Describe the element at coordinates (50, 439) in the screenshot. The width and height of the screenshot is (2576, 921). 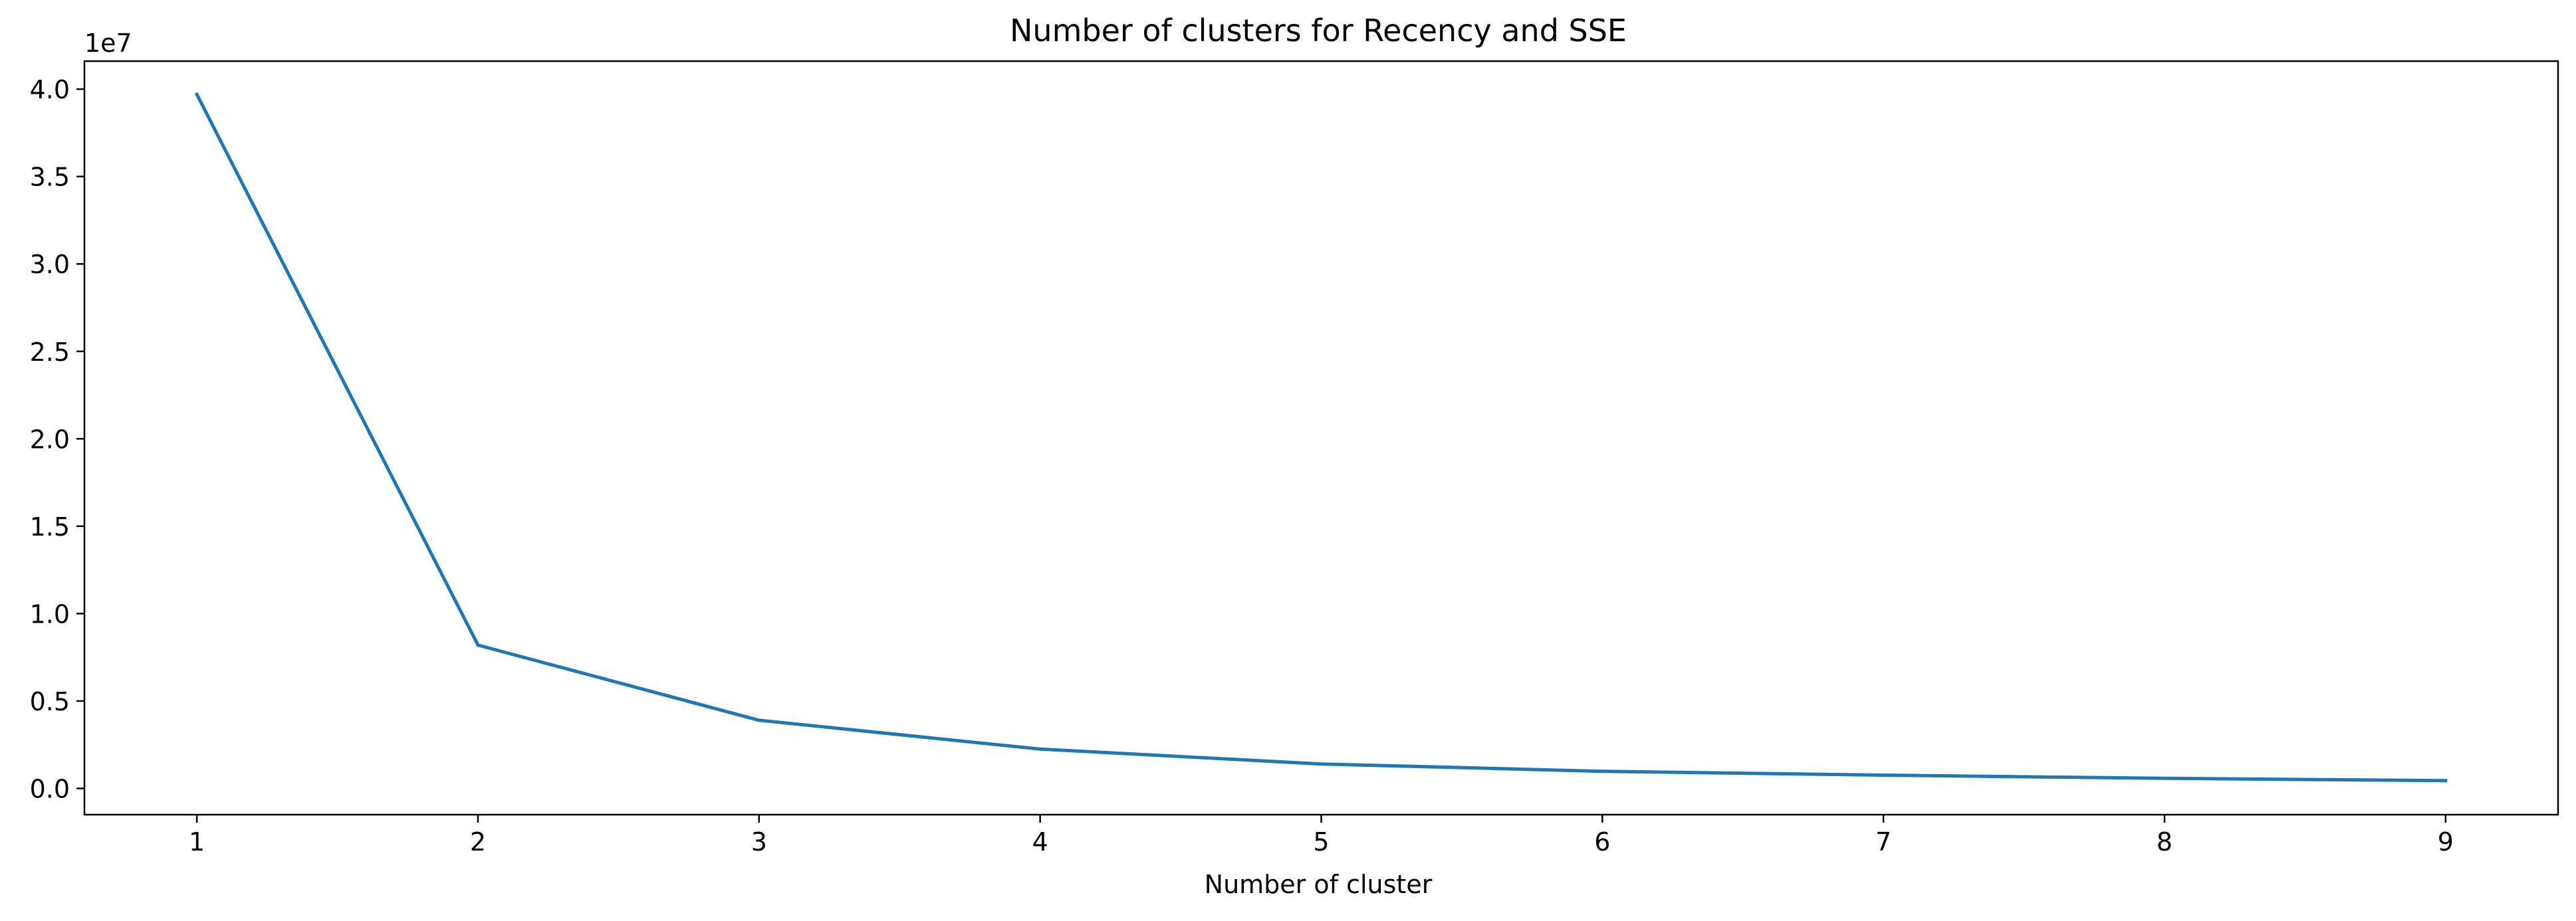
I see `y-tick-label: 2.0` at that location.